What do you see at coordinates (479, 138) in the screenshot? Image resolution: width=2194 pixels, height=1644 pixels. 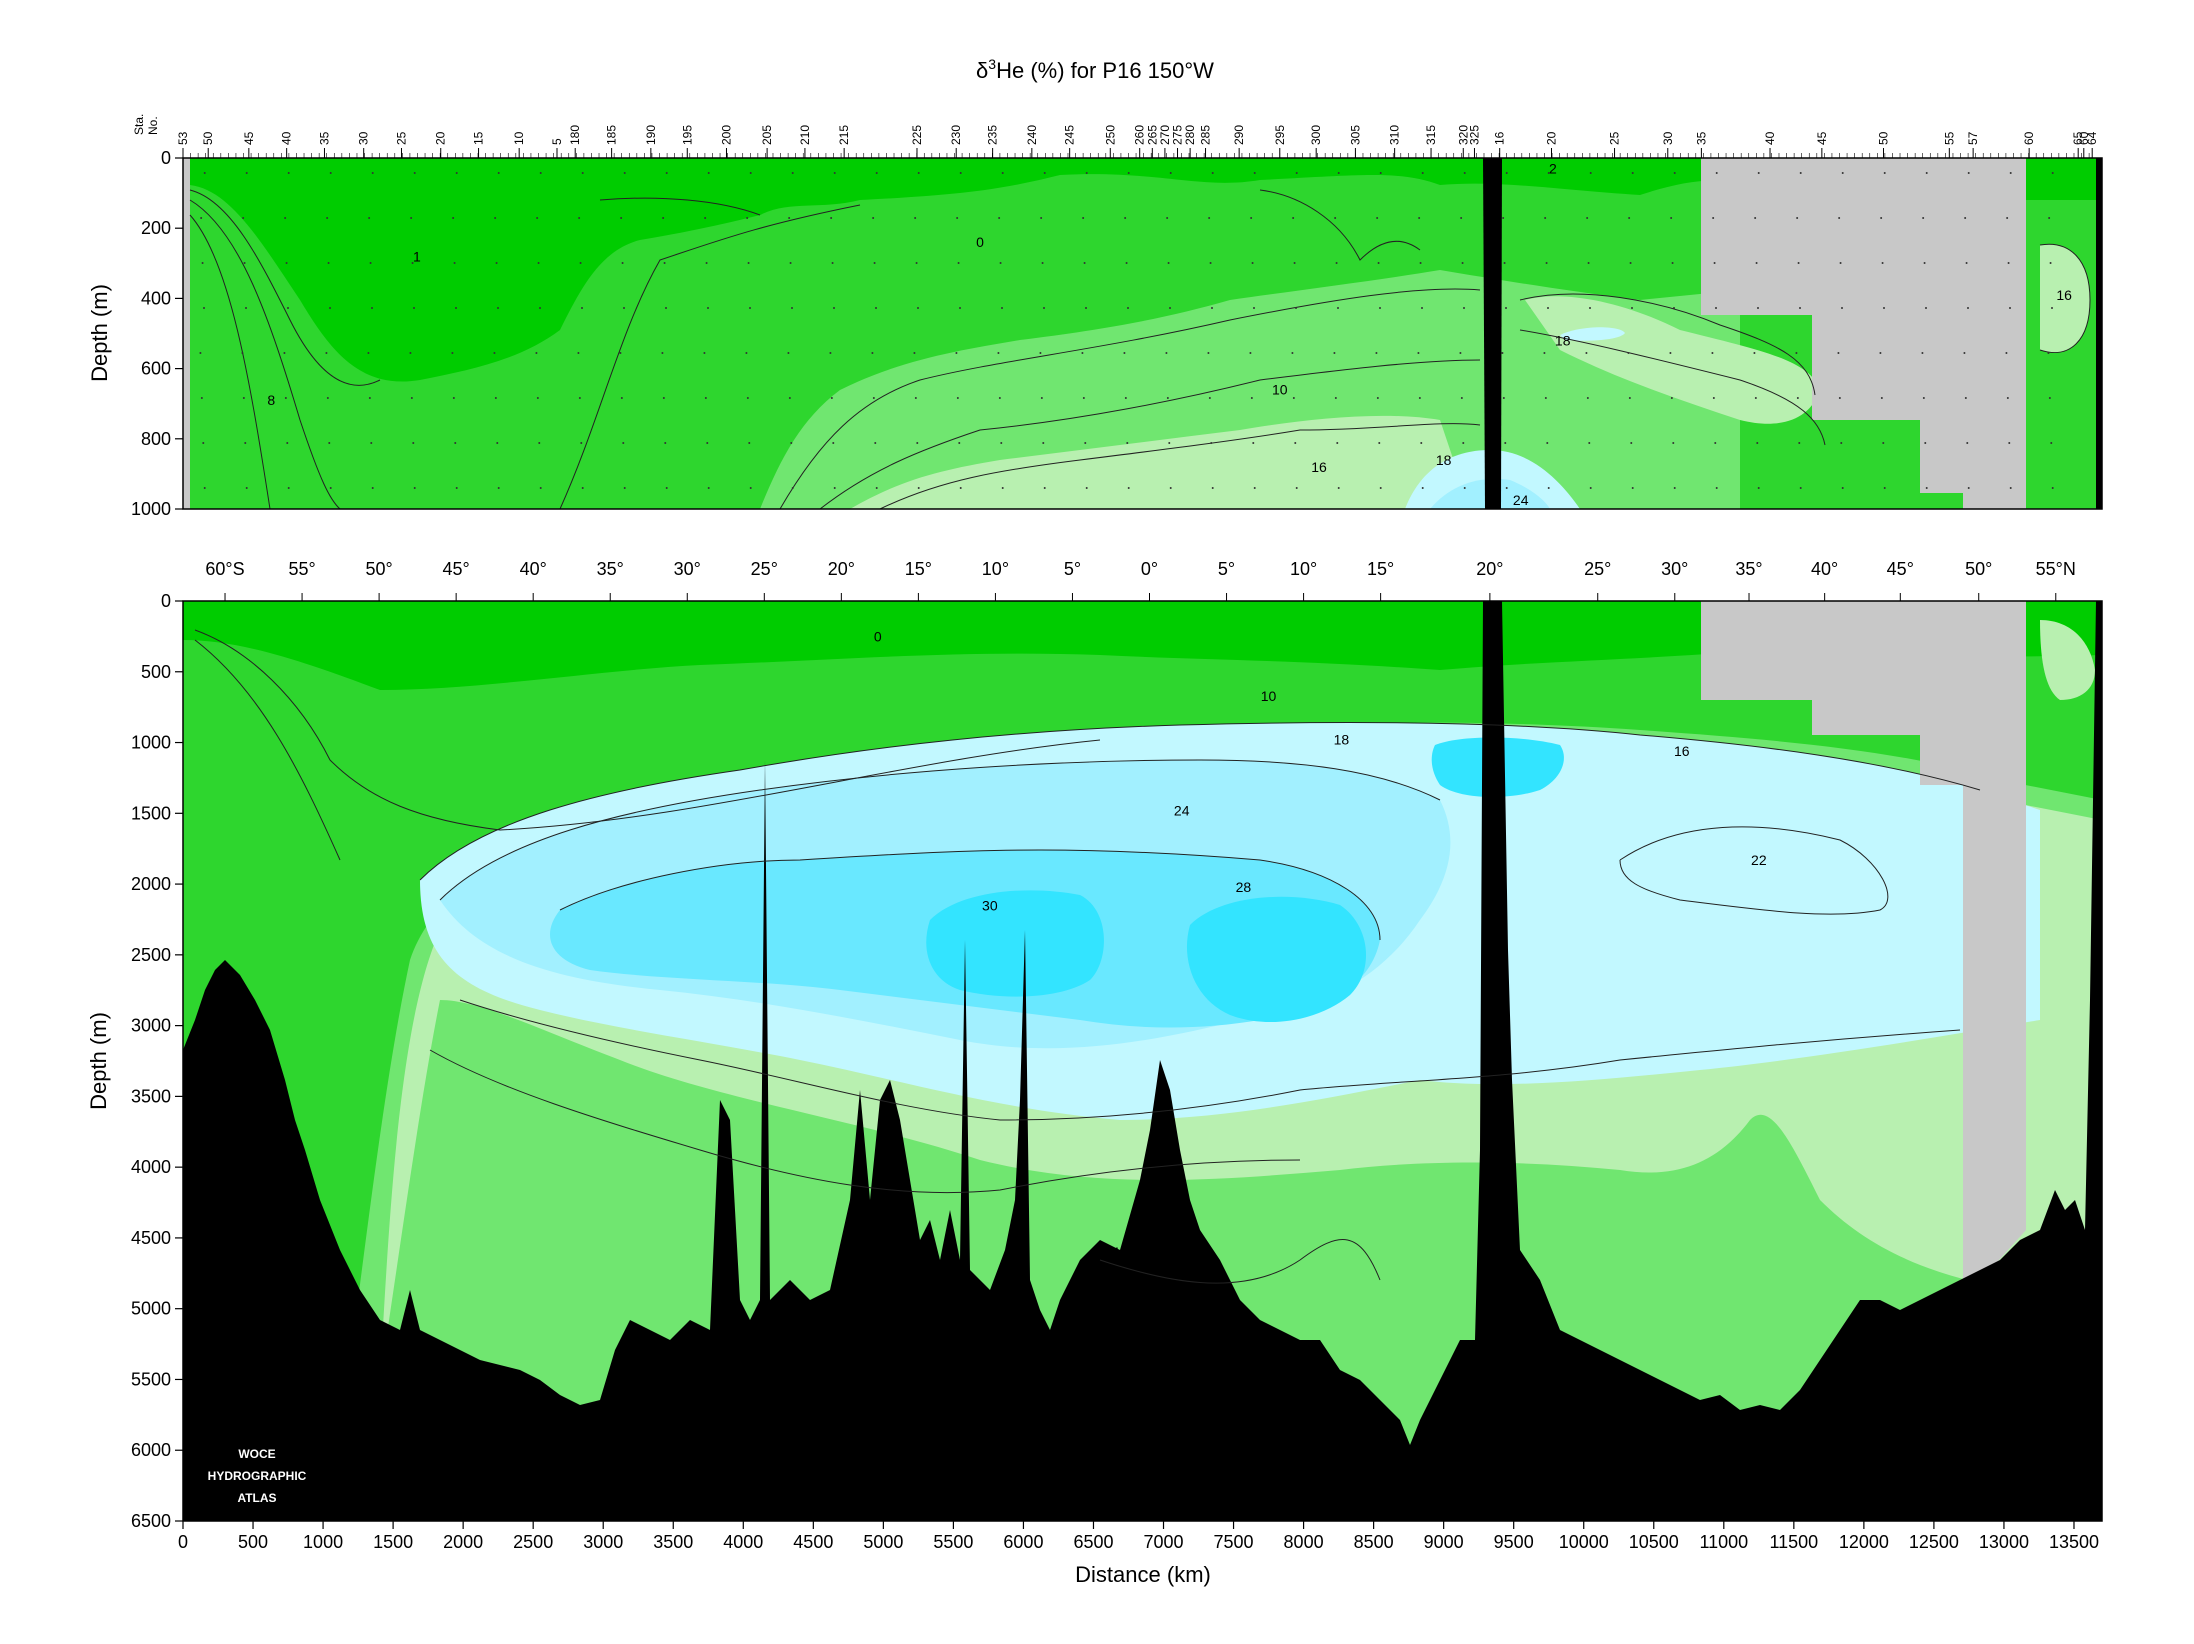 I see `station-label: 15` at bounding box center [479, 138].